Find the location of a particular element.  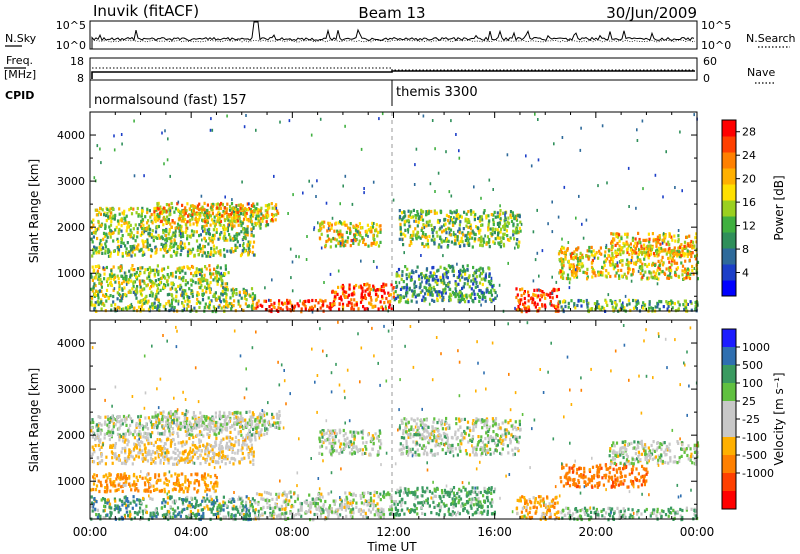

cpid-panel: CPID normalsound (fast) 157 themis 3300 is located at coordinates (241, 94).